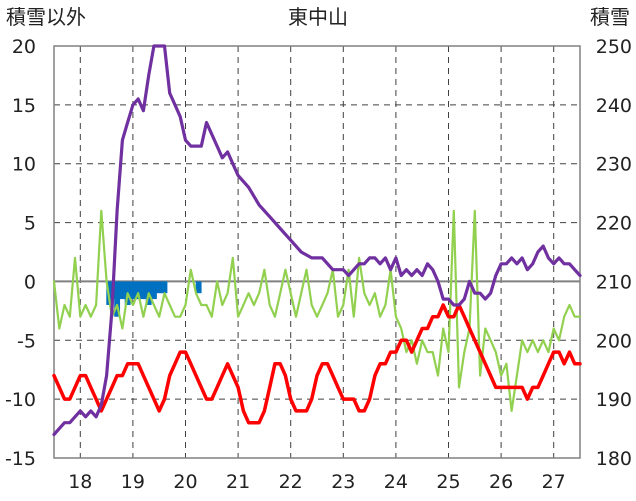  Describe the element at coordinates (448, 482) in the screenshot. I see `x-tick-25: 25` at that location.